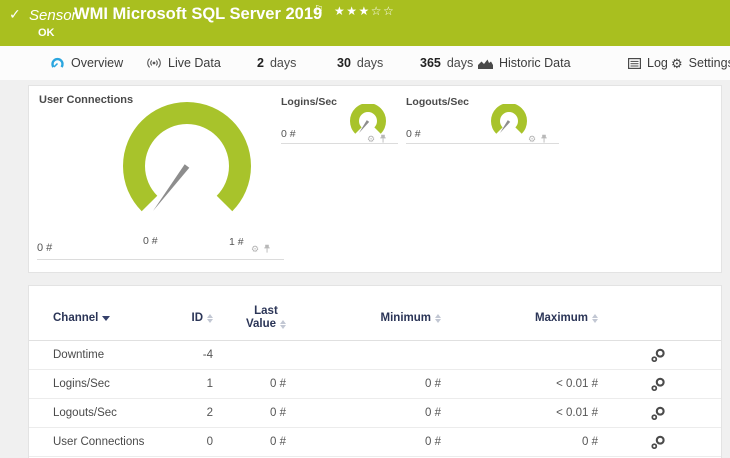 This screenshot has height=458, width=730. Describe the element at coordinates (485, 64) in the screenshot. I see `area-chart-icon` at that location.